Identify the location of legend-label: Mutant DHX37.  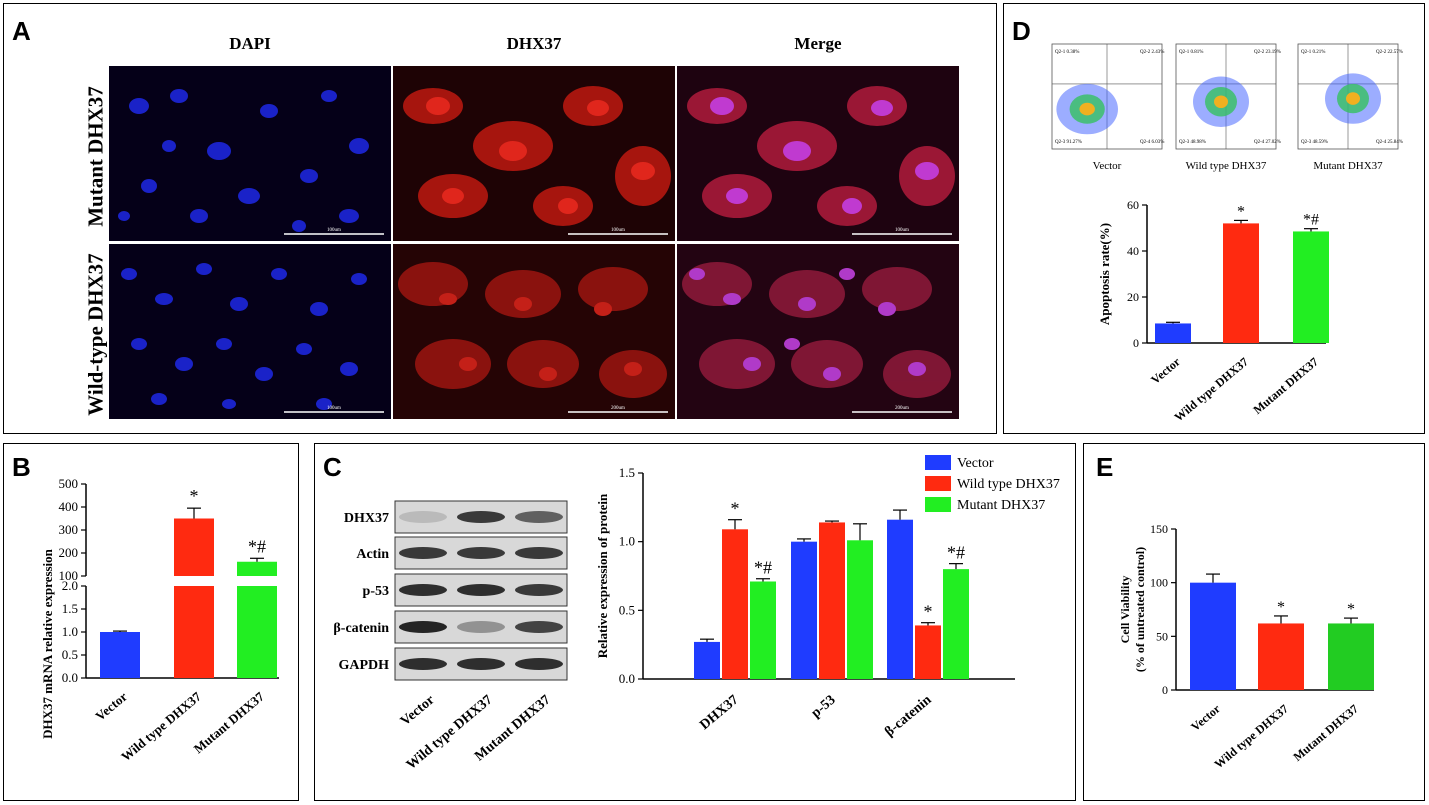
(1001, 505).